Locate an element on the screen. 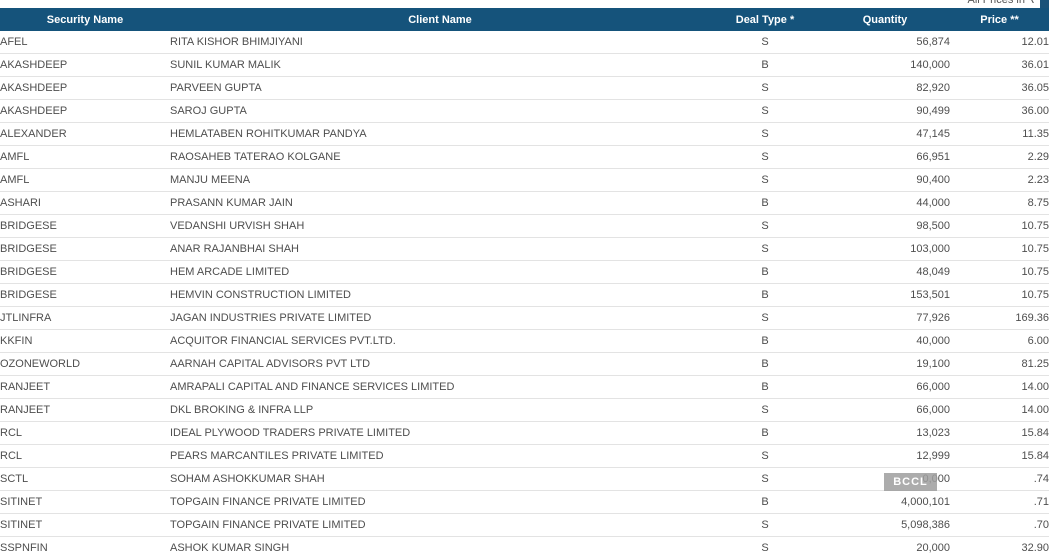 Image resolution: width=1049 pixels, height=559 pixels. column-header-client-name: Client Name is located at coordinates (440, 19).